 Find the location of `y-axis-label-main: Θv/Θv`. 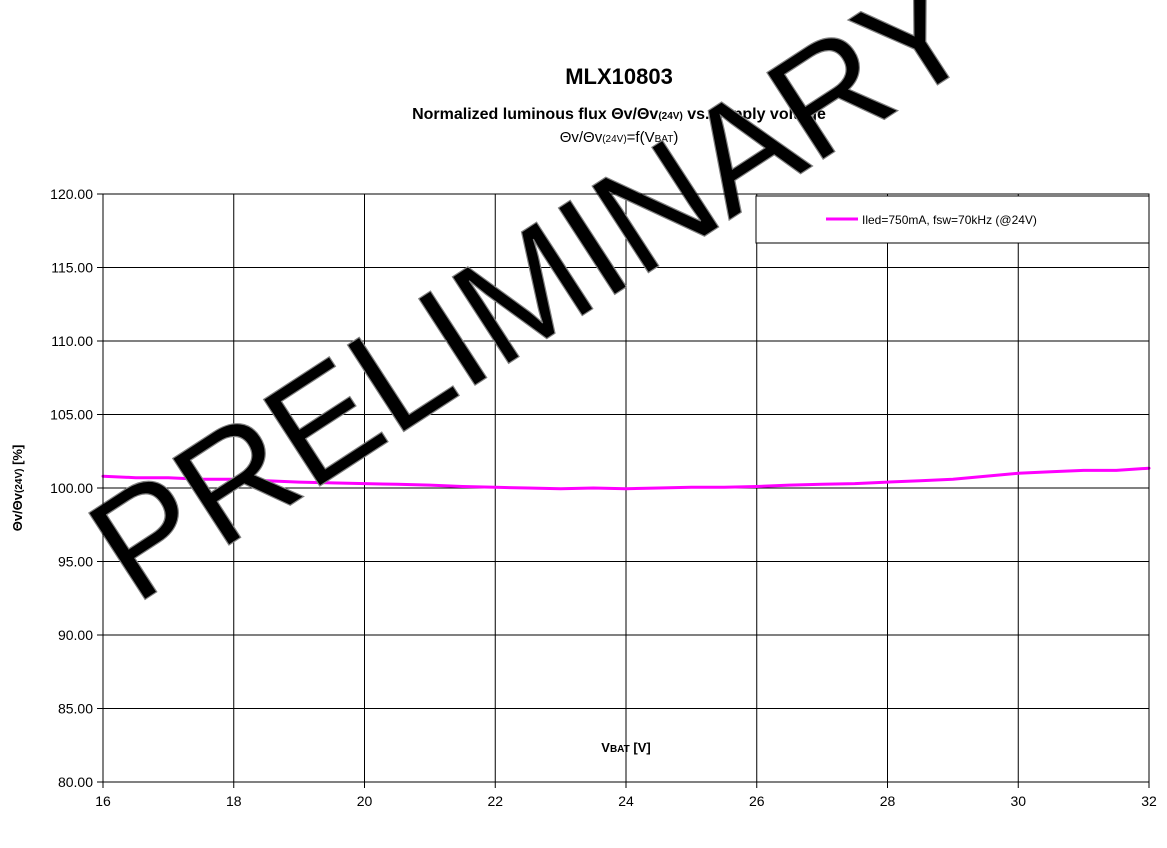

y-axis-label-main: Θv/Θv is located at coordinates (17, 511).